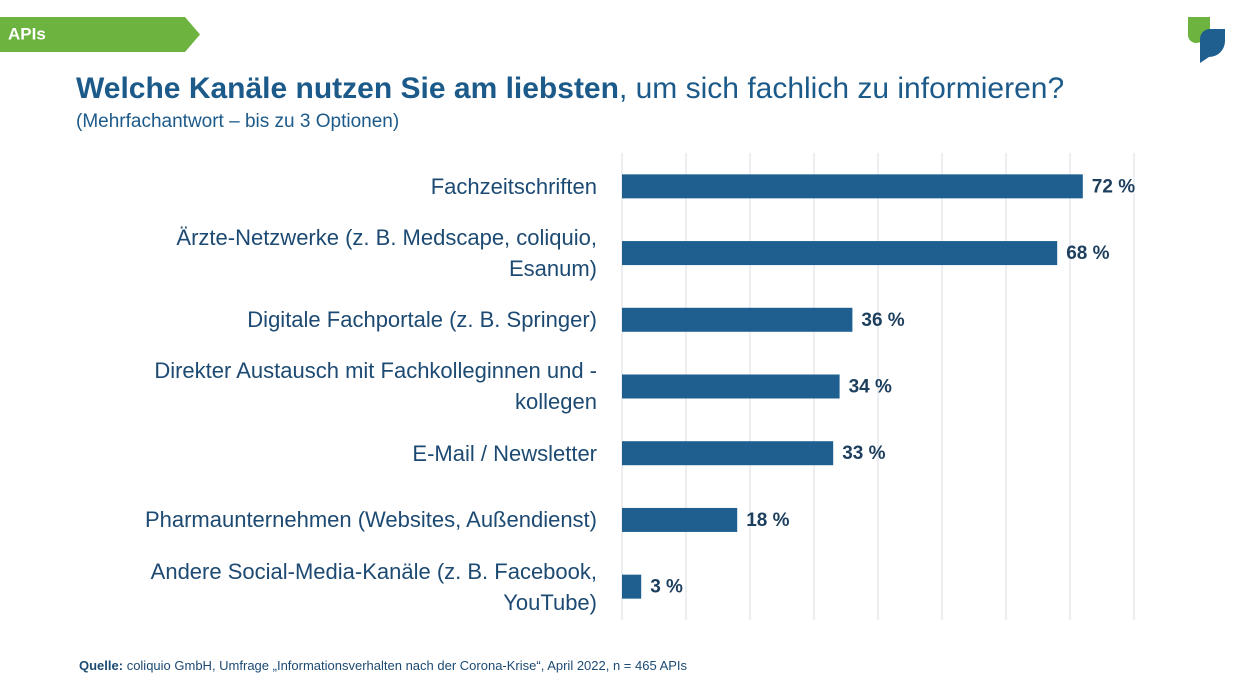 This screenshot has width=1242, height=698. Describe the element at coordinates (666, 587) in the screenshot. I see `value-label: 3 %` at that location.